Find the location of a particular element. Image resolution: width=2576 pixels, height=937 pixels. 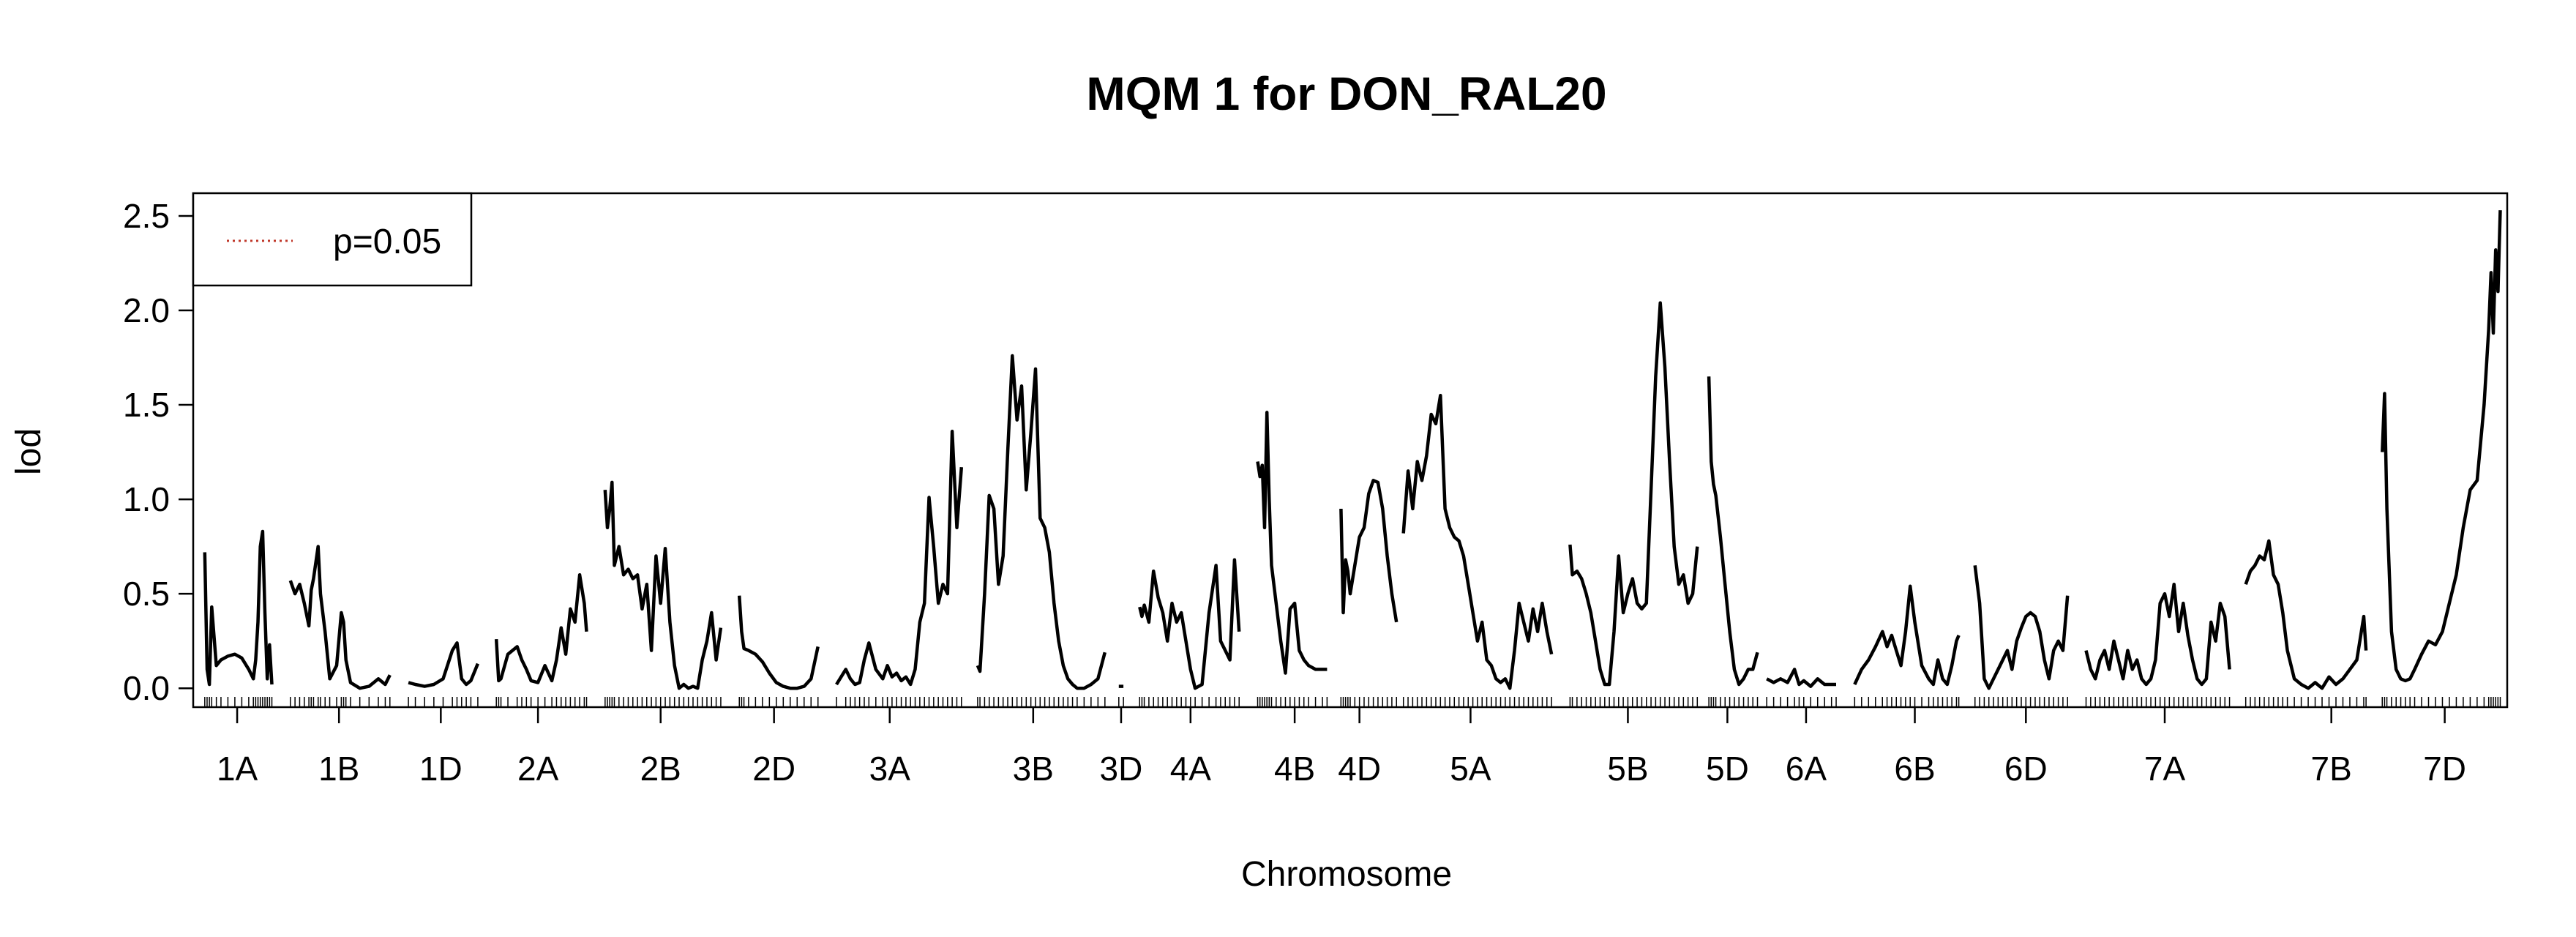

y-tick-label: 0.5 is located at coordinates (146, 594).